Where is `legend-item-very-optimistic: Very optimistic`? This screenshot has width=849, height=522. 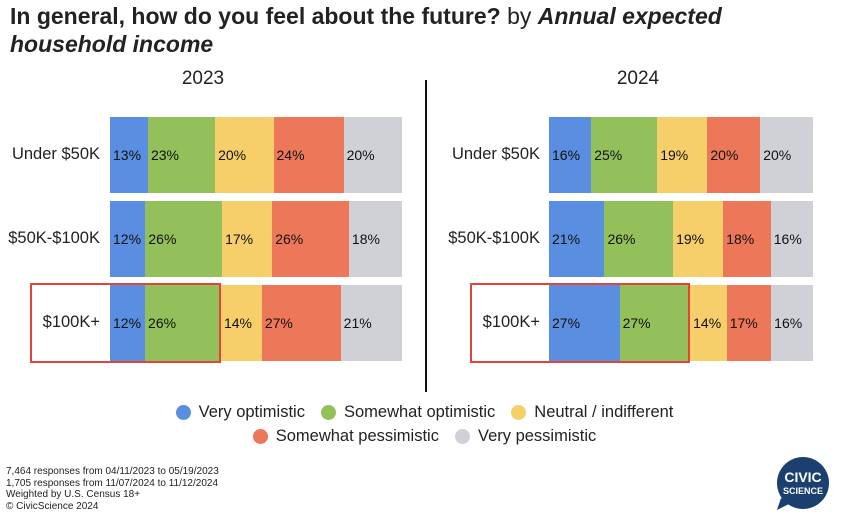
legend-item-very-optimistic: Very optimistic is located at coordinates (240, 412).